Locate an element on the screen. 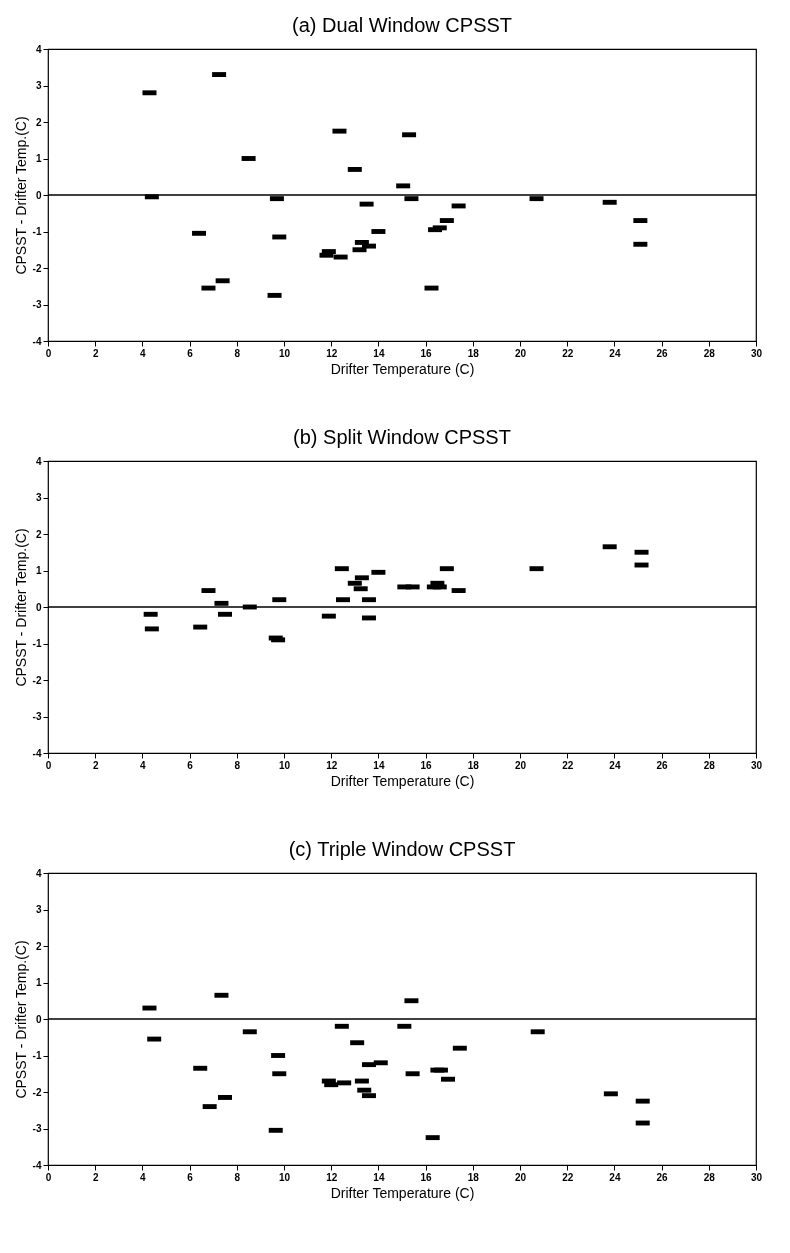  chart-title: (c) Triple Window CPSST is located at coordinates (402, 849).